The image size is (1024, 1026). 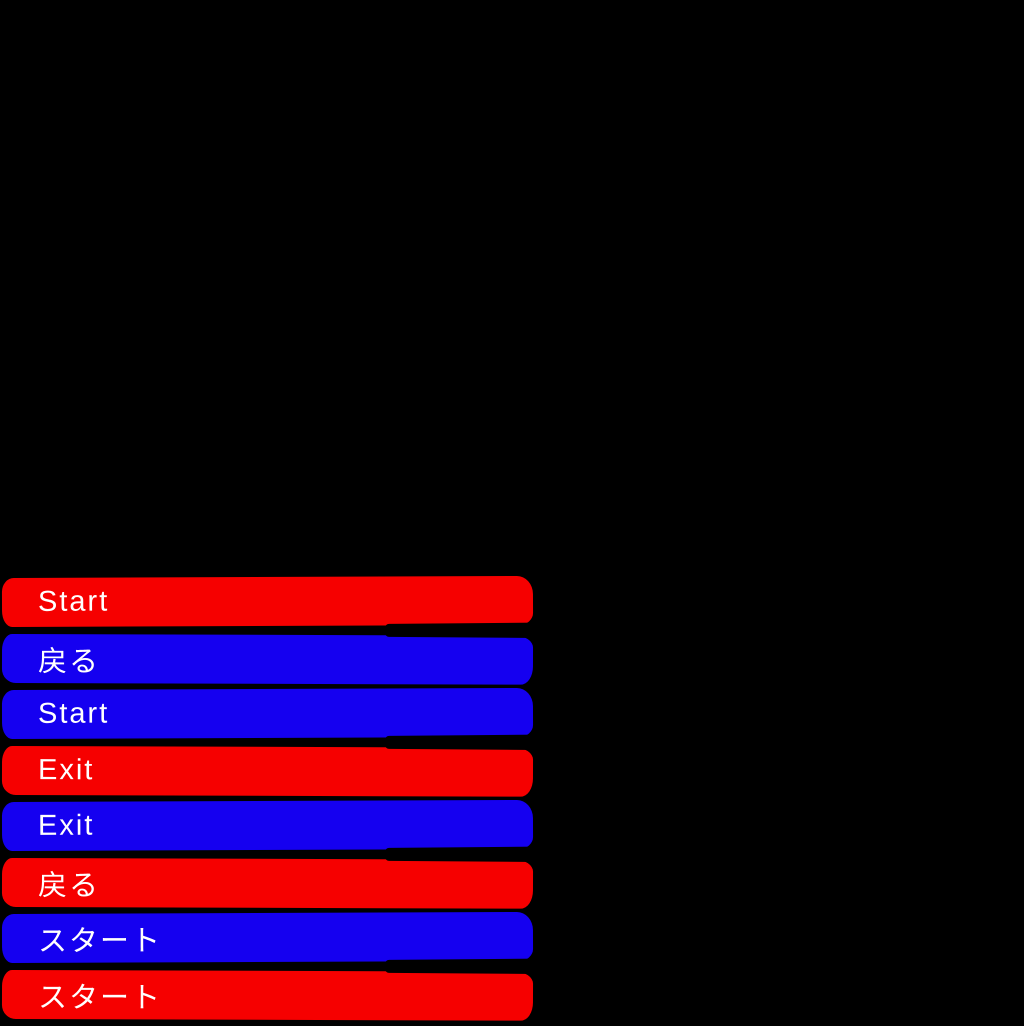 What do you see at coordinates (267, 825) in the screenshot?
I see `menu-button-exit-2: Exit` at bounding box center [267, 825].